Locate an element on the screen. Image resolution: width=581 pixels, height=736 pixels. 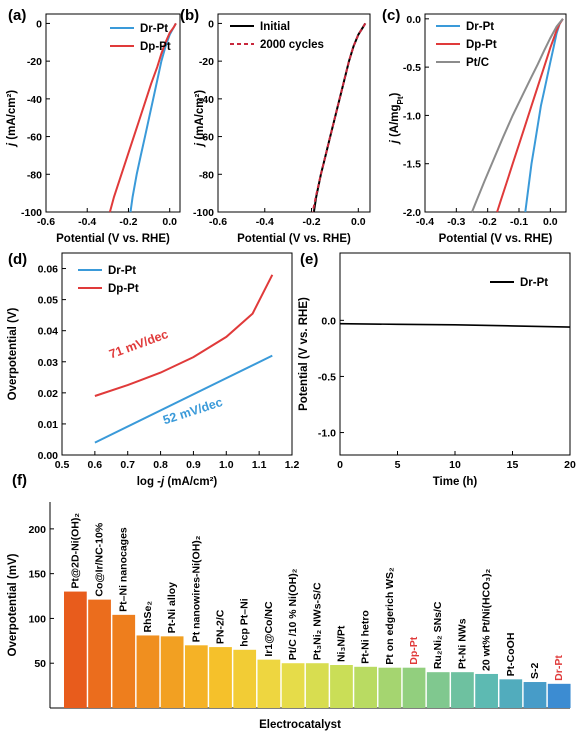
bar-label-pt-ni-nanocages: Pt–Ni nanocages is located at coordinates (124, 569).